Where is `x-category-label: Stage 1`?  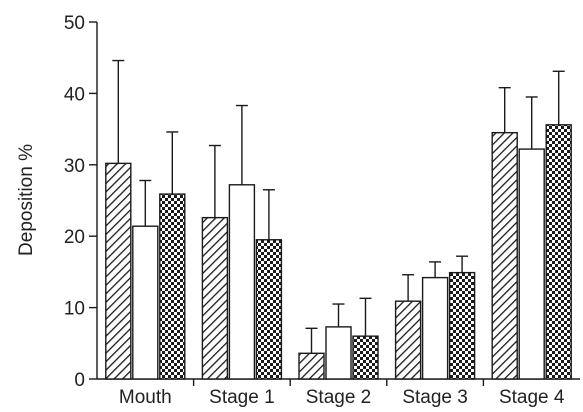 x-category-label: Stage 1 is located at coordinates (242, 397).